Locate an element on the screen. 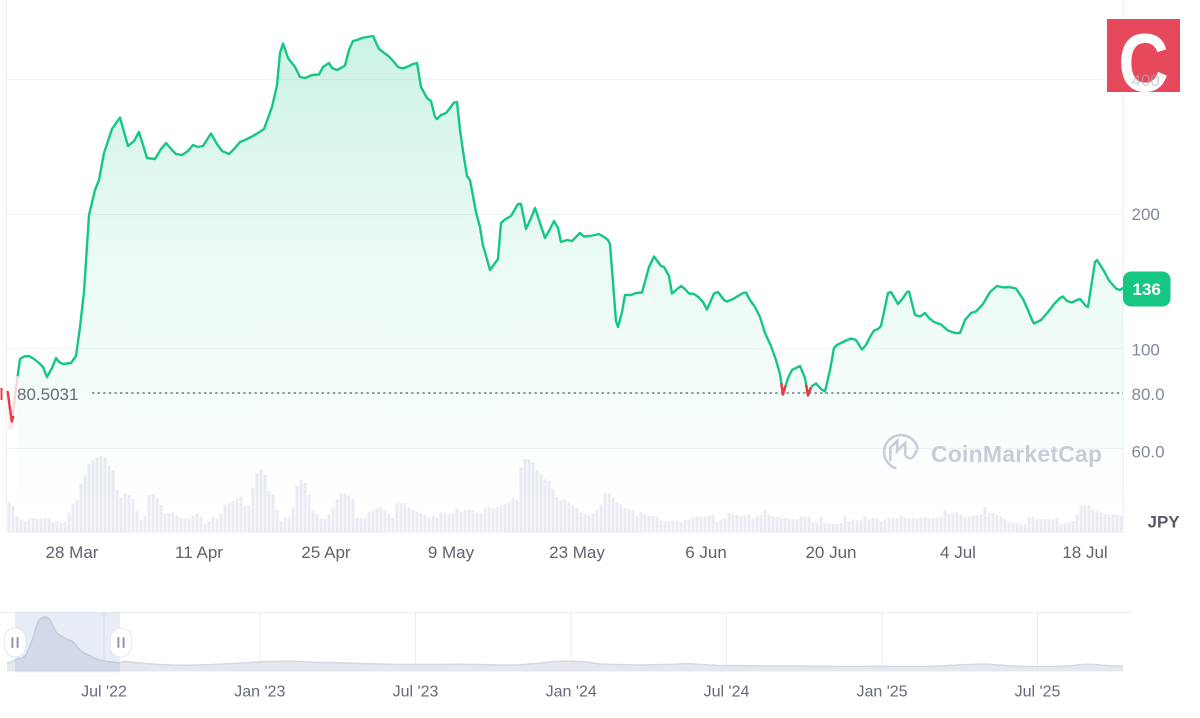  svg-text: Jan '24 is located at coordinates (571, 692).